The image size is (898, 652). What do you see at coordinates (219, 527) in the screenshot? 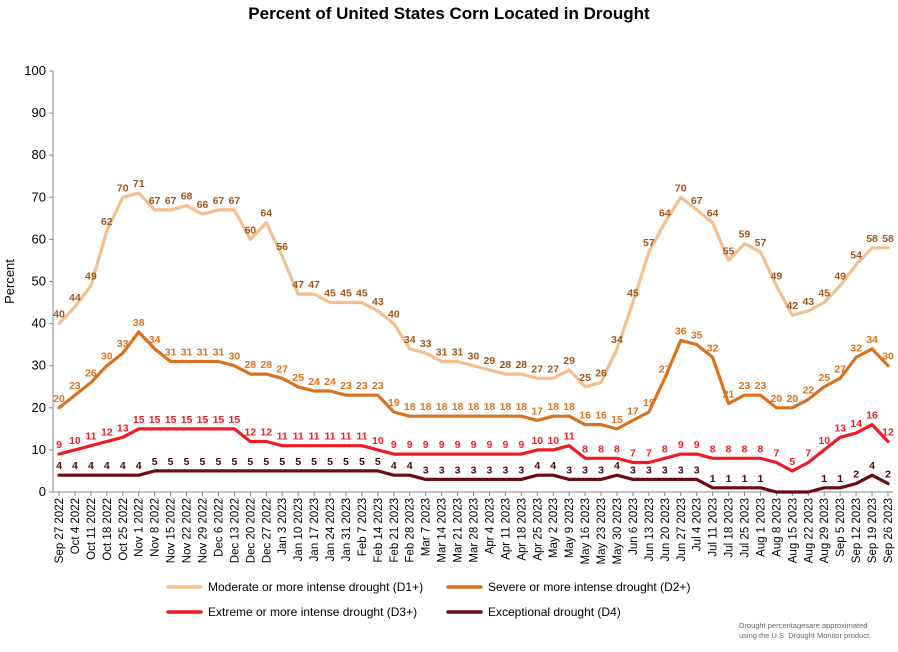
I see `x-tick-label: Dec 6 2022` at bounding box center [219, 527].